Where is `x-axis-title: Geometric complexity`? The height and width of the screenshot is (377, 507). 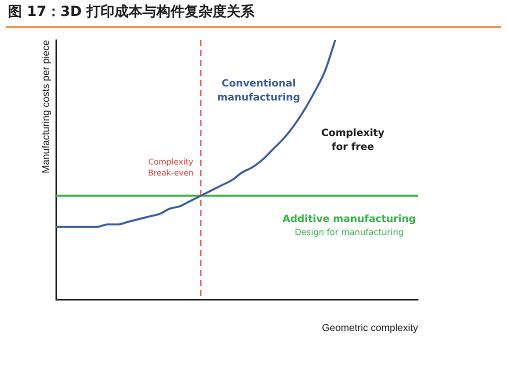 x-axis-title: Geometric complexity is located at coordinates (370, 328).